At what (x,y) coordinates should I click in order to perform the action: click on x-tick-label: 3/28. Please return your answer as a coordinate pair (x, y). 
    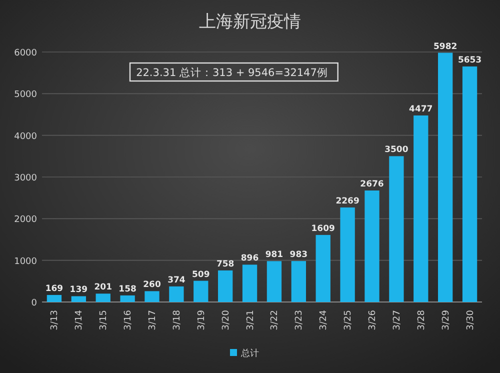
    Looking at the image, I should click on (421, 320).